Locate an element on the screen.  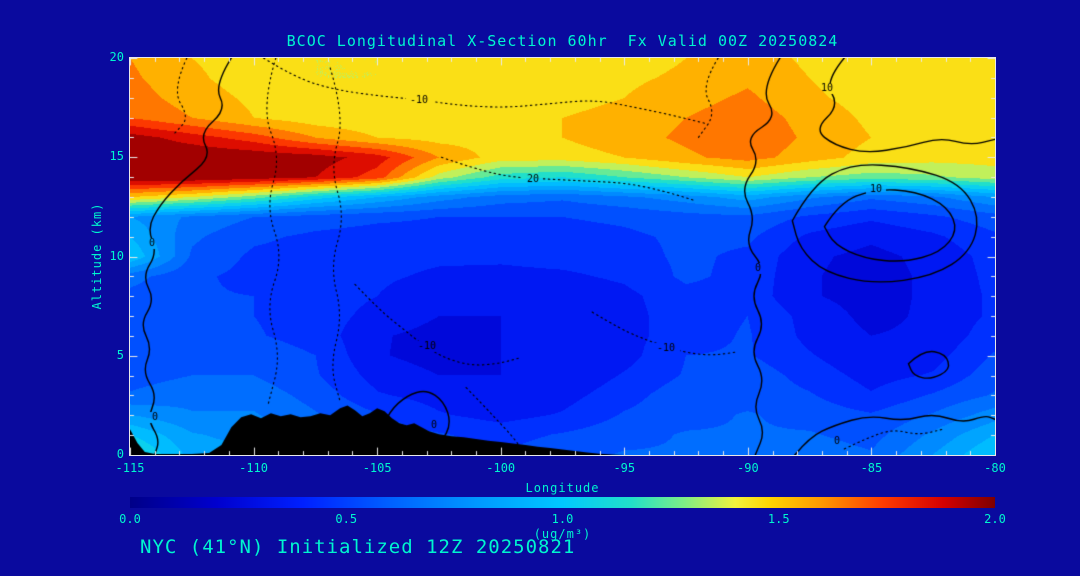
y-tick-label: 15 is located at coordinates (116, 156).